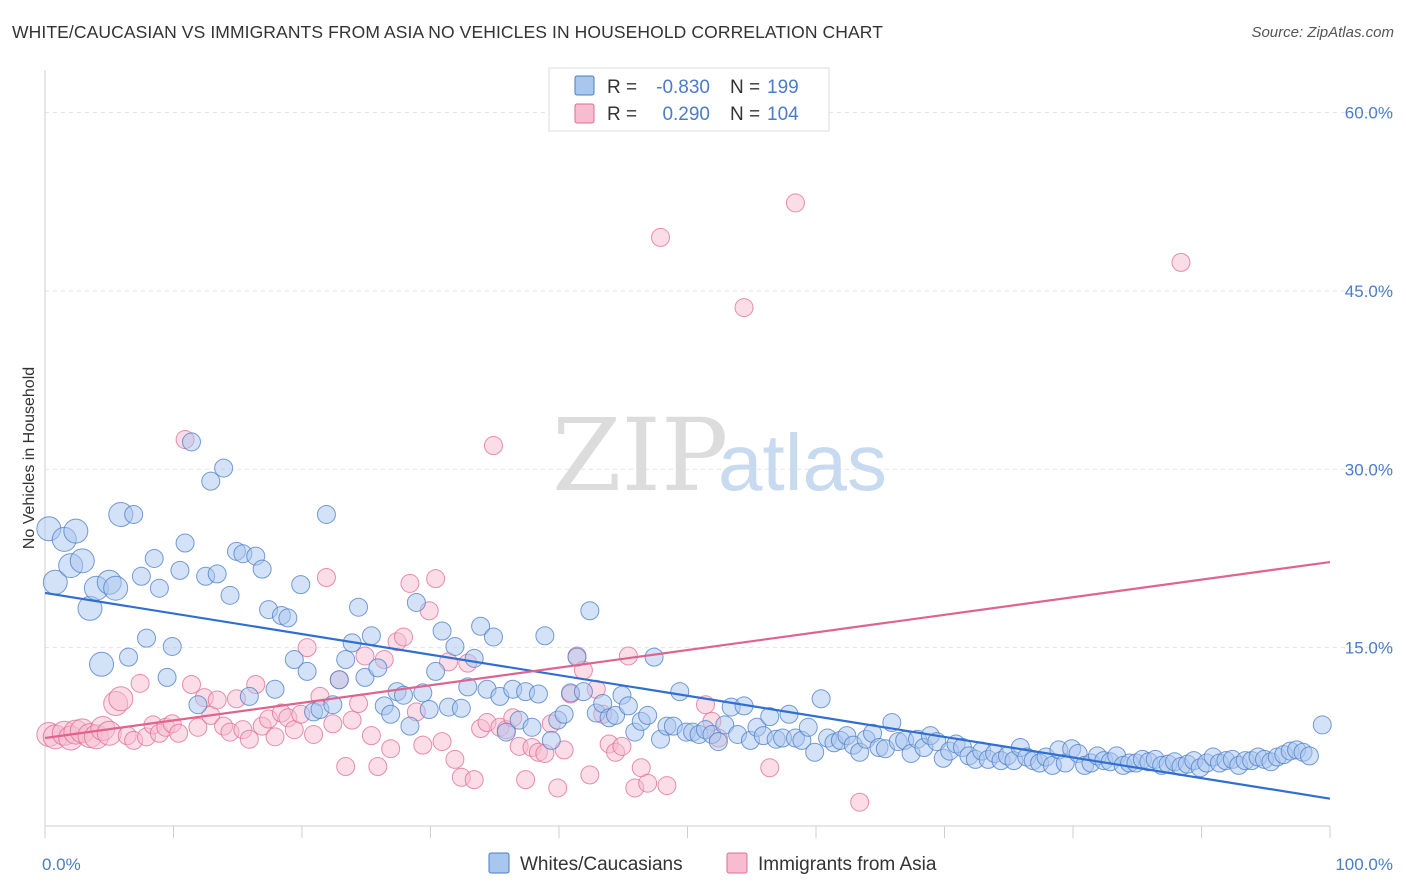 This screenshot has height=892, width=1406. I want to click on watermark-atlas: atlas, so click(802, 462).